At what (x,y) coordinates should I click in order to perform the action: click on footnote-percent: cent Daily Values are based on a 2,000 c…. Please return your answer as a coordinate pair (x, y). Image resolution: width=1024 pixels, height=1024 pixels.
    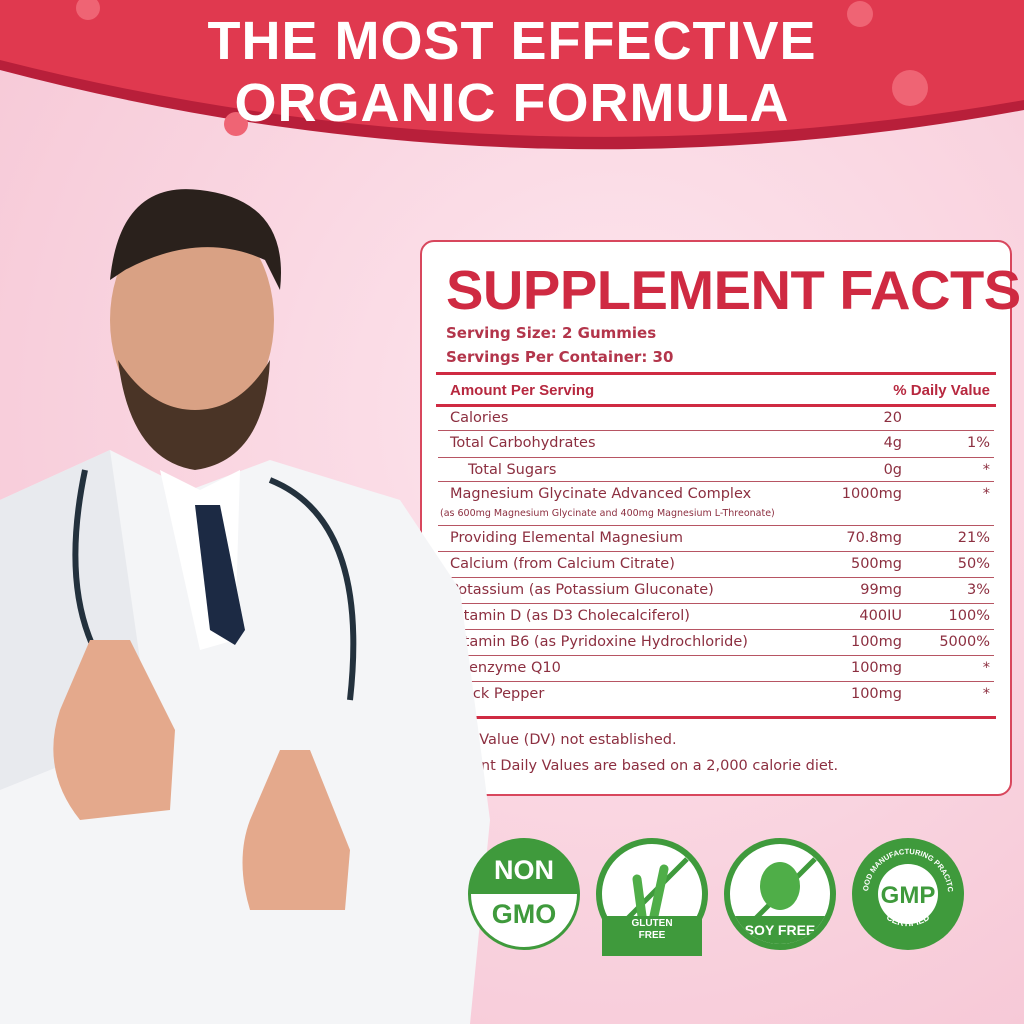
    Looking at the image, I should click on (651, 766).